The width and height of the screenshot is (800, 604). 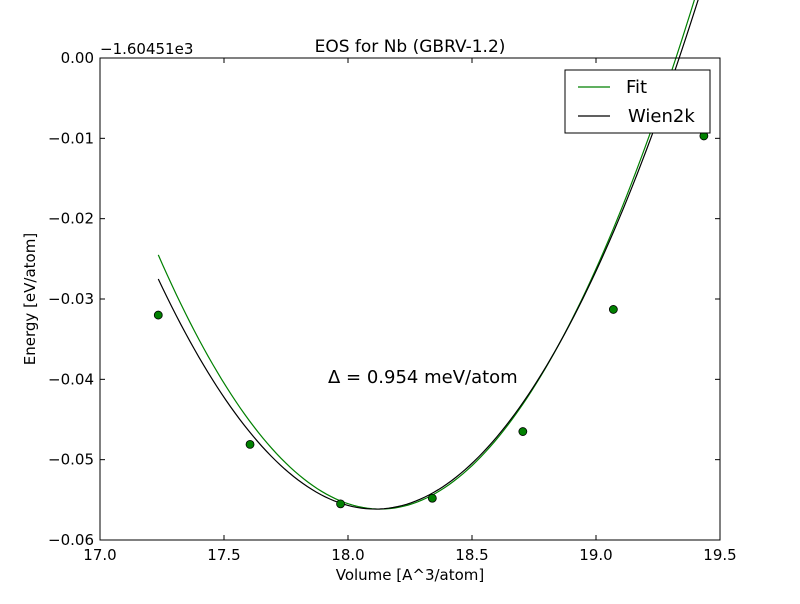 I want to click on y-tick-label: −0.06, so click(x=71, y=540).